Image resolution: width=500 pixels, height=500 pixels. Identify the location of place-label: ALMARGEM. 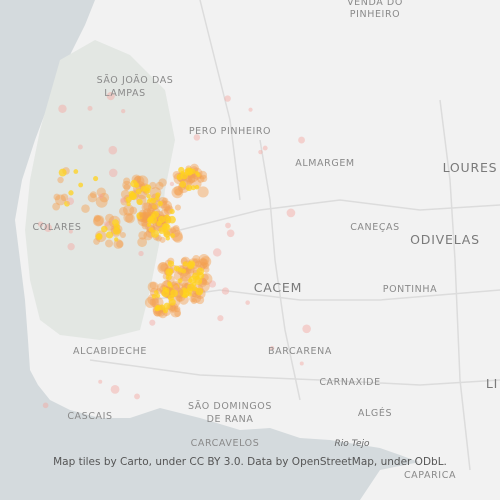
(324, 163).